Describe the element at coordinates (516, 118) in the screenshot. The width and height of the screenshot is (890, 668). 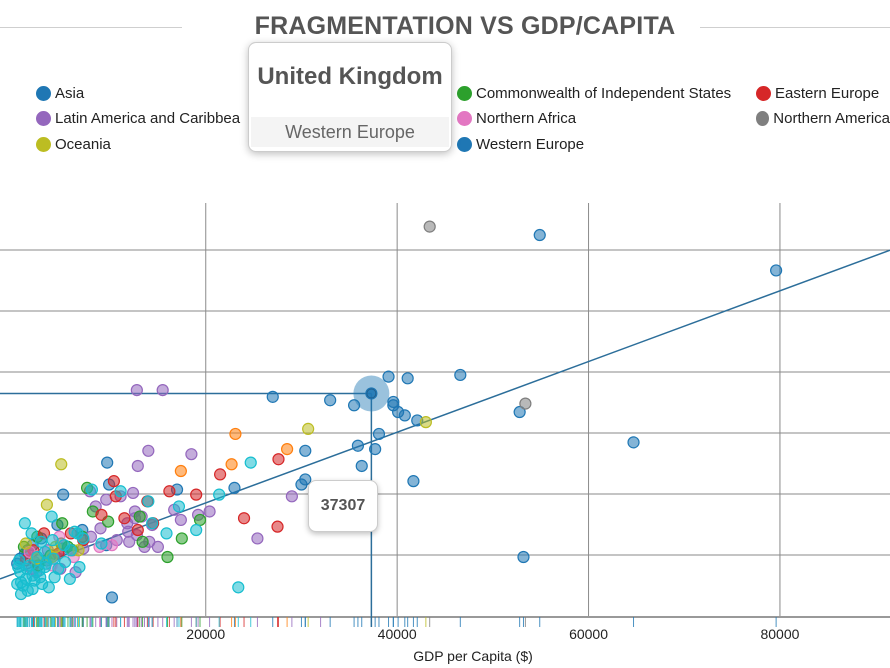
I see `legend-item-northern-africa: Northern Africa` at that location.